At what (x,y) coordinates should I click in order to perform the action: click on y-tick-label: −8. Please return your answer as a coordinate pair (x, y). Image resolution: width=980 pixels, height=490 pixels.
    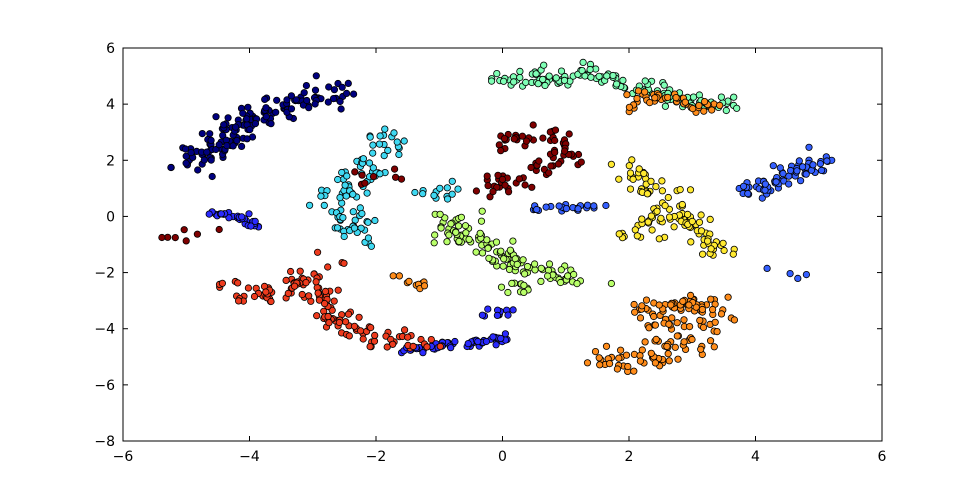
    Looking at the image, I should click on (104, 442).